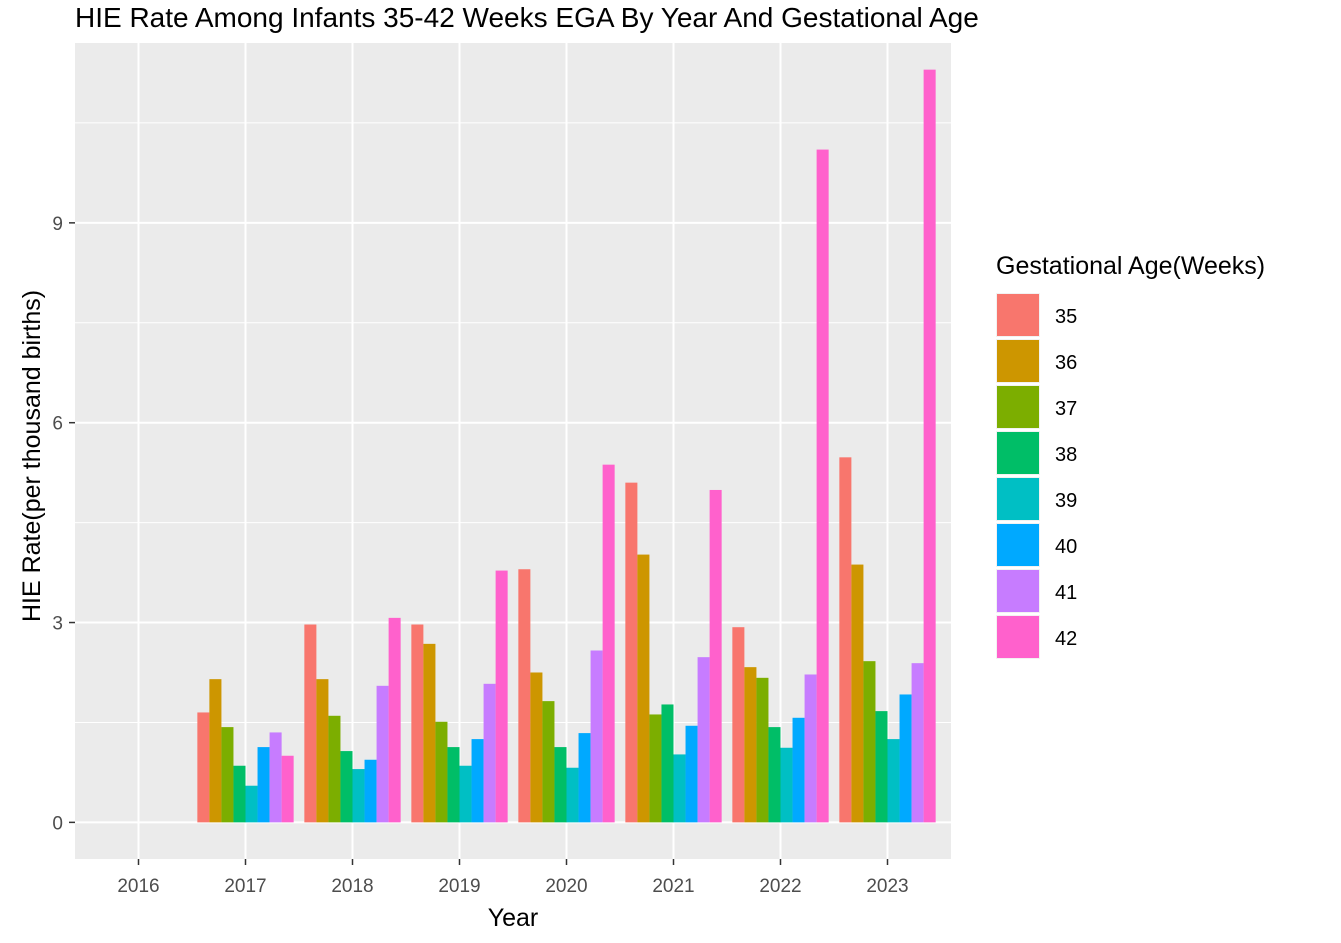 Image resolution: width=1341 pixels, height=943 pixels. What do you see at coordinates (57, 823) in the screenshot?
I see `y-tick-label: 0` at bounding box center [57, 823].